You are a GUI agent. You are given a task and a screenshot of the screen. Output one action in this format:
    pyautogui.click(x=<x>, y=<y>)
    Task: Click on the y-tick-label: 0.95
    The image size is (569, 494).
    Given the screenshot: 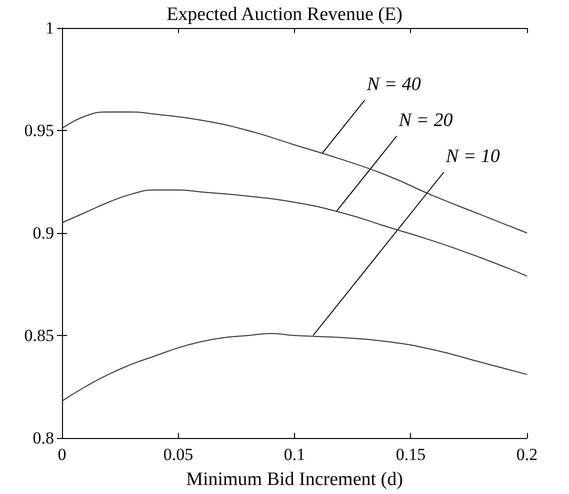 What is the action you would take?
    pyautogui.click(x=39, y=130)
    